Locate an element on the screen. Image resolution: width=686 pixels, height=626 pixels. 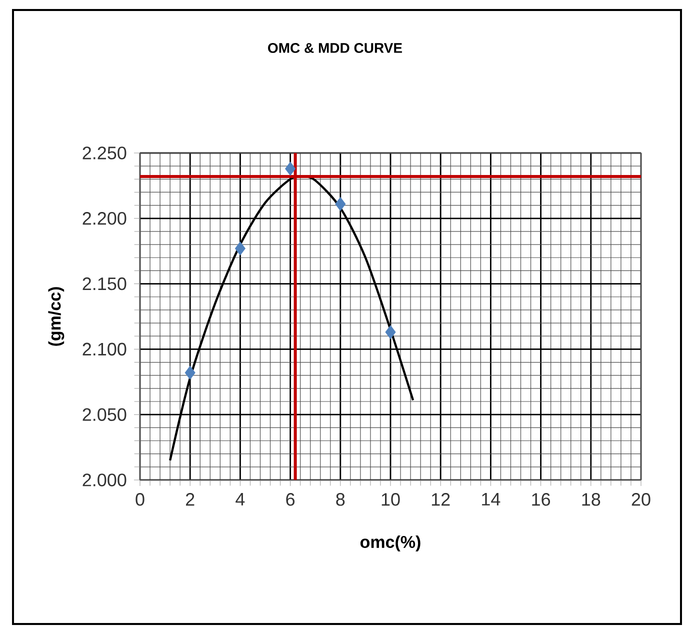
x-tick-label: 10 is located at coordinates (391, 499).